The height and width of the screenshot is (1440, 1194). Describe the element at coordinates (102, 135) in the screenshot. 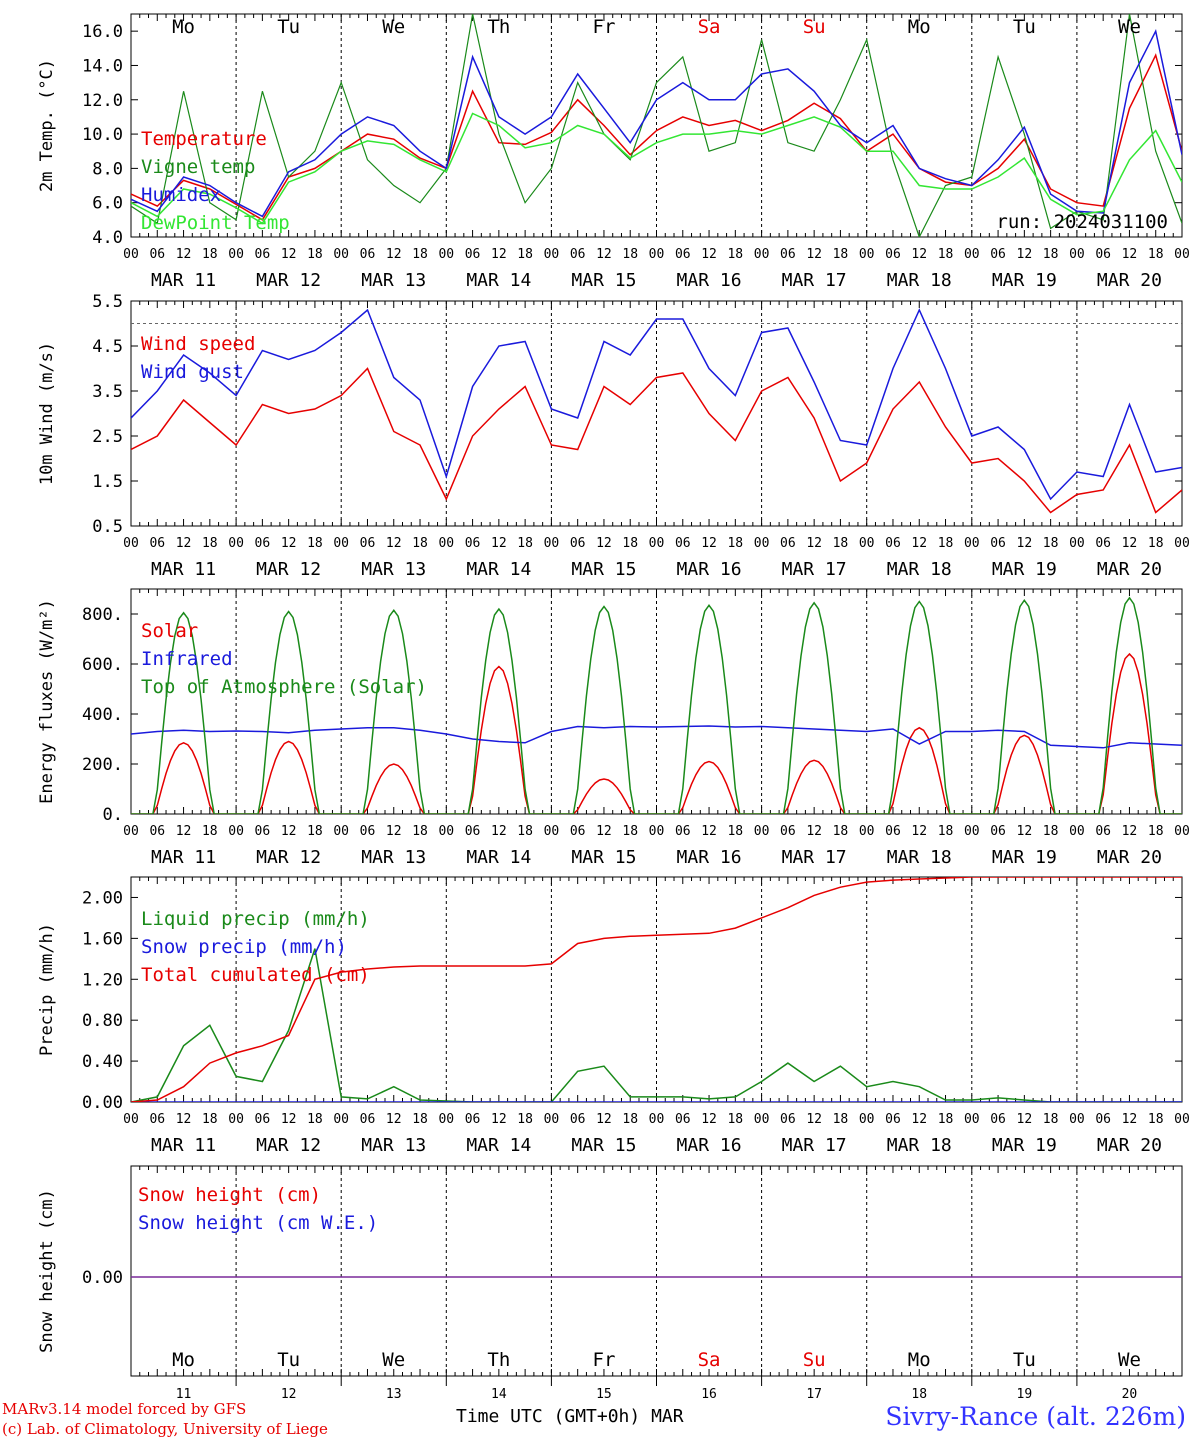

I see `y-tick-label: 10.0` at that location.